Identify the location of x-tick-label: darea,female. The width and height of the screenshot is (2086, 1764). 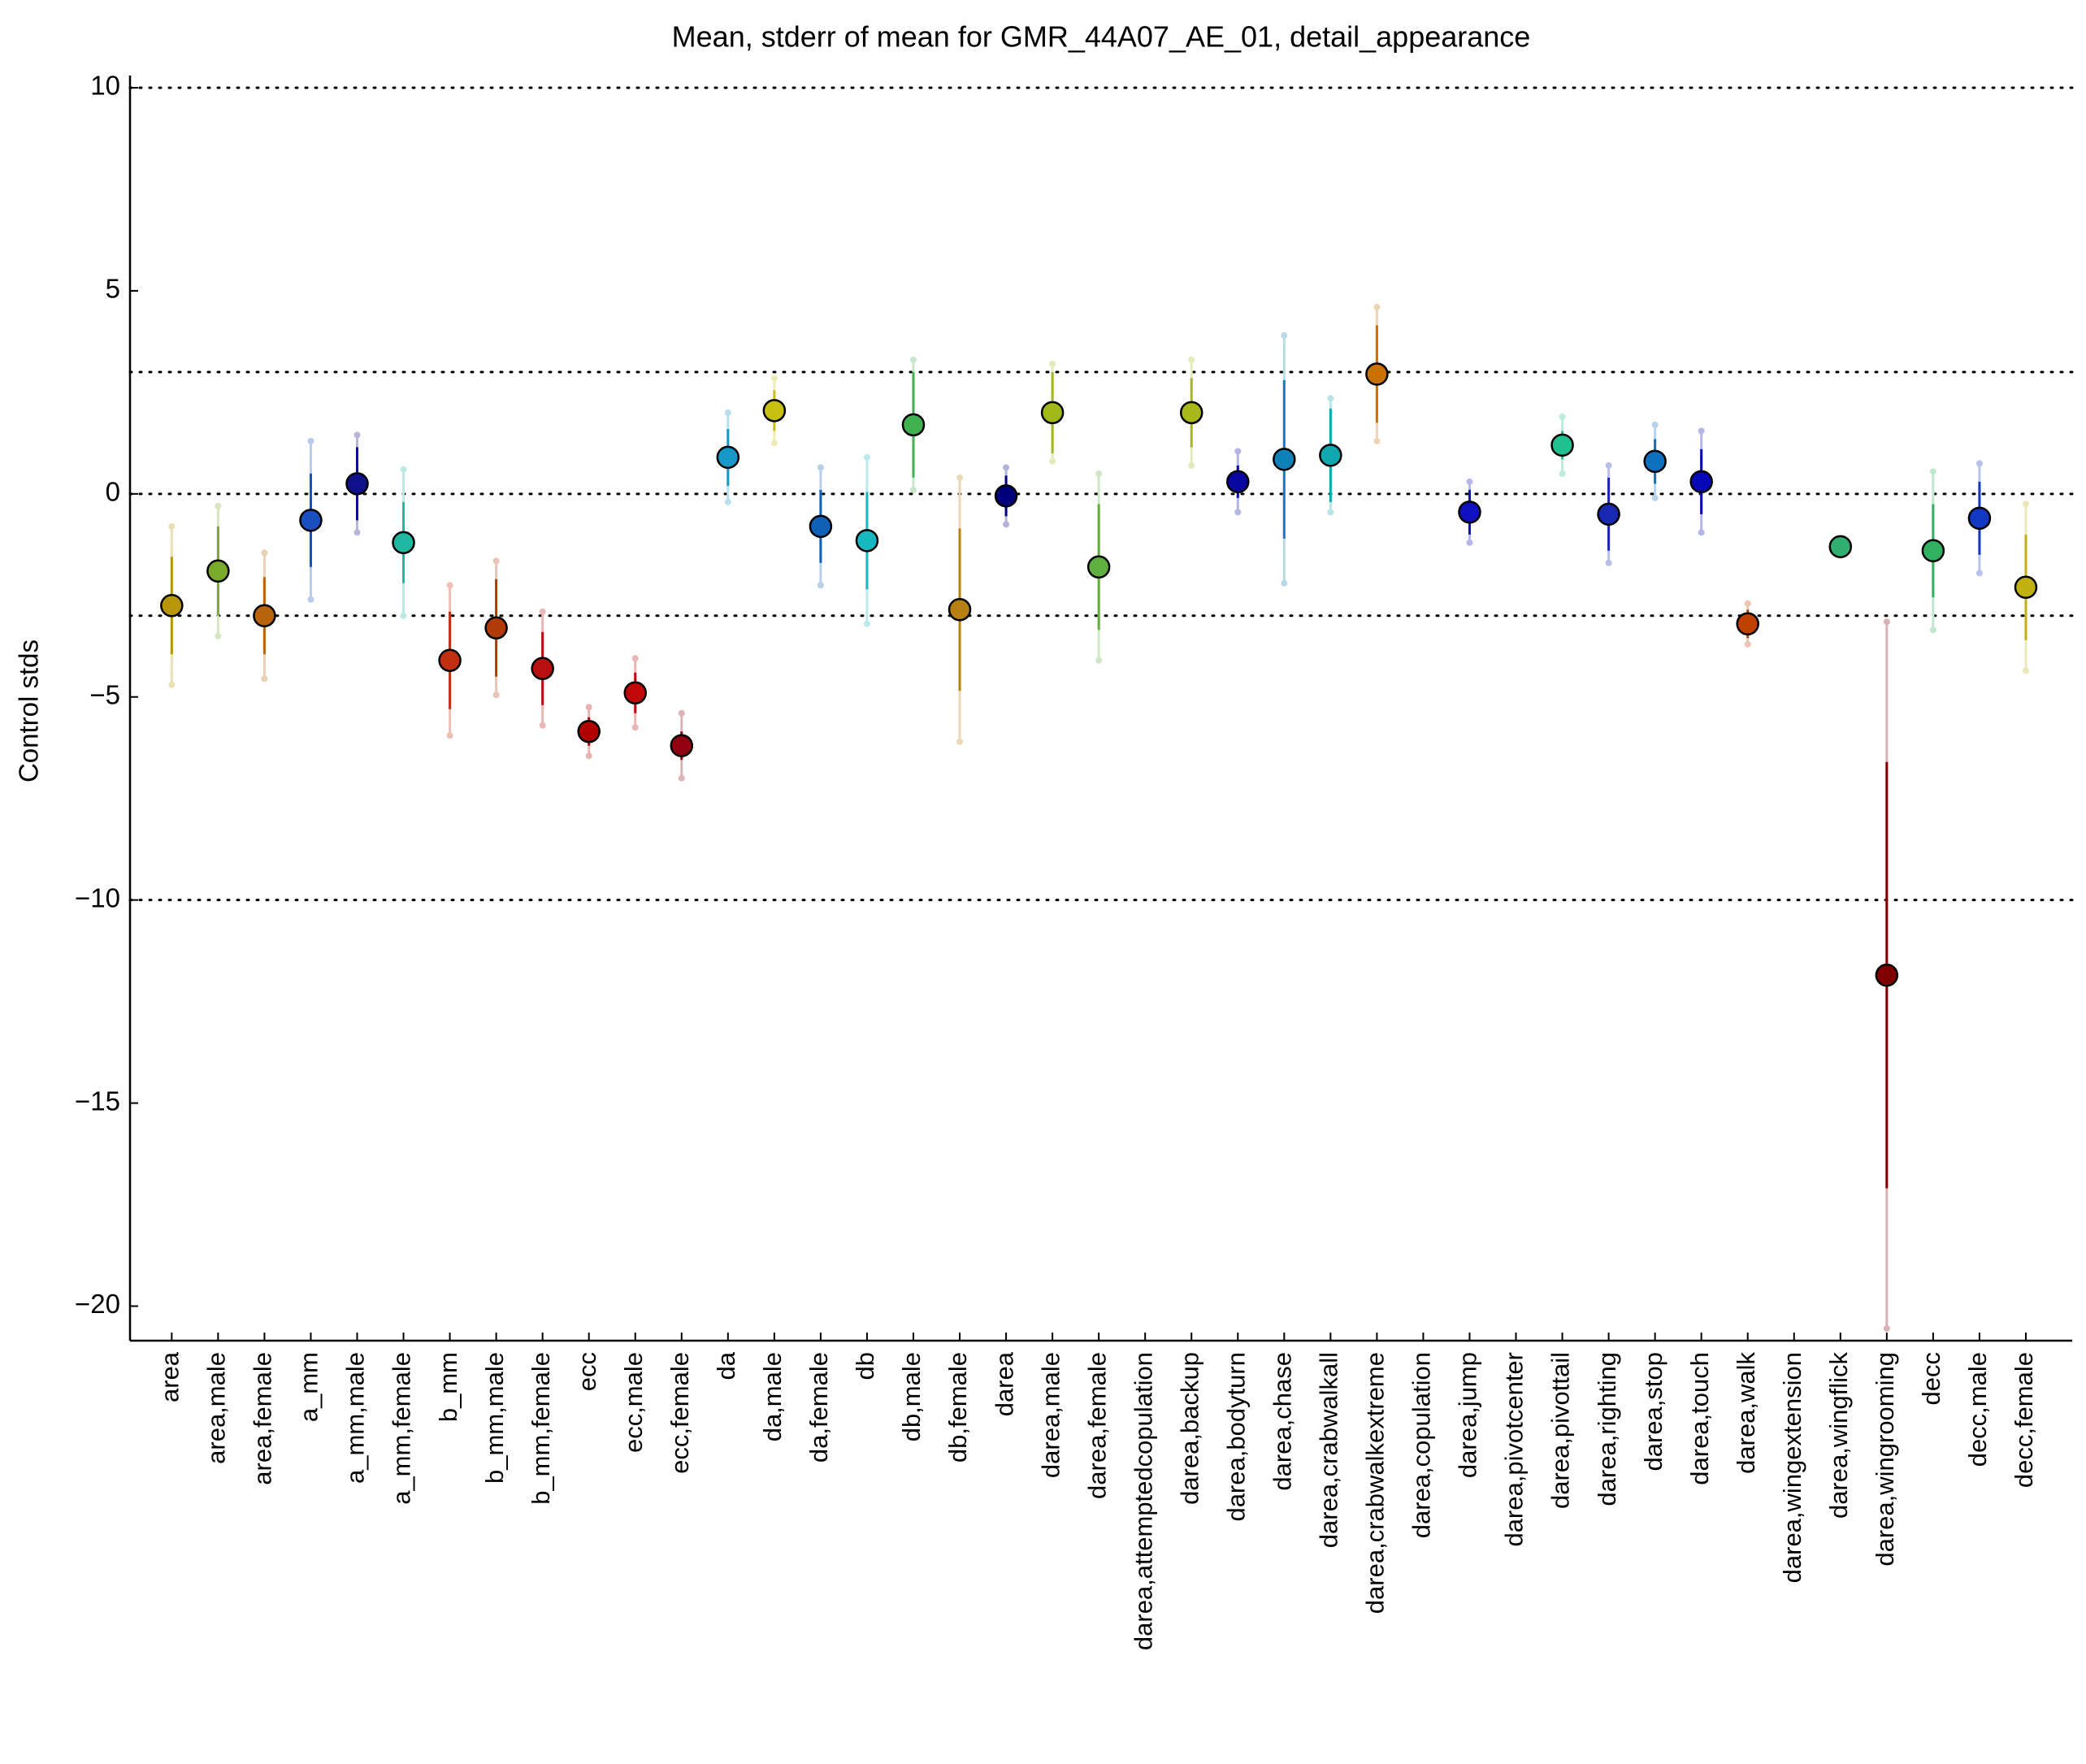
(1096, 1425).